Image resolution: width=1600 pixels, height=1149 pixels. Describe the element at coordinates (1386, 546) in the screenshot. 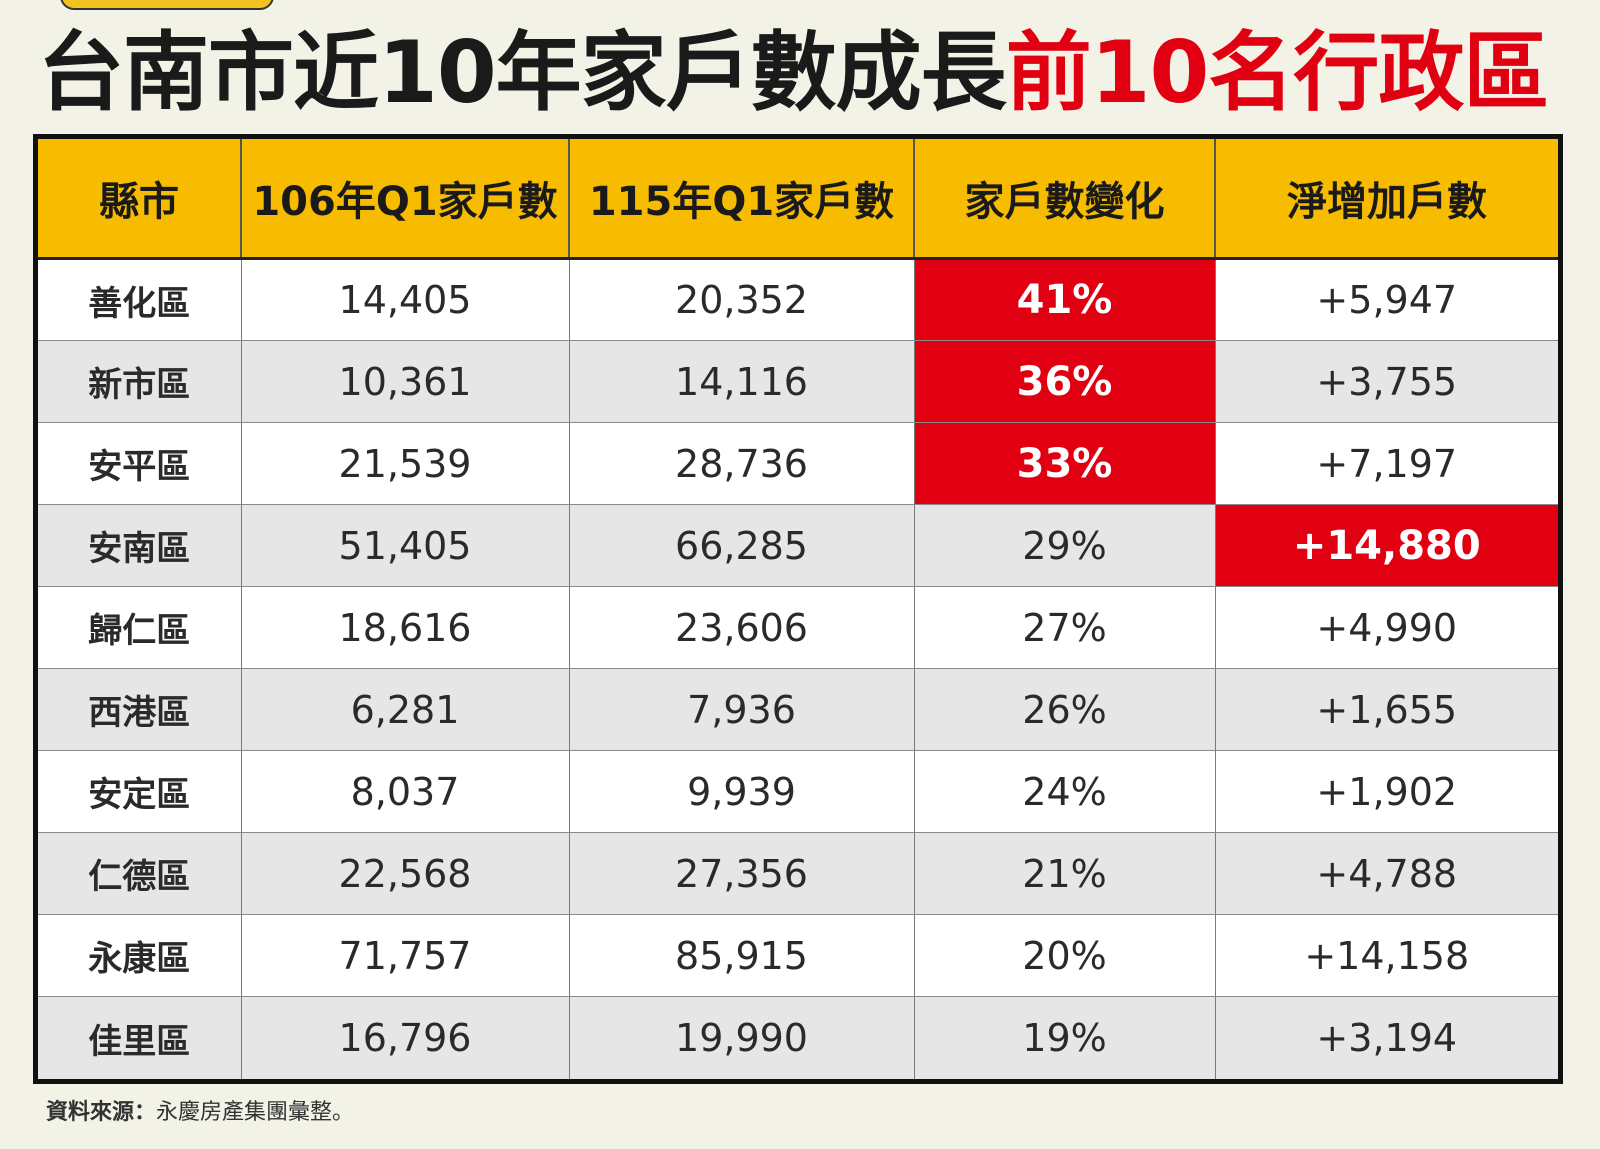

I see `cell-net-increase: +14,880` at that location.